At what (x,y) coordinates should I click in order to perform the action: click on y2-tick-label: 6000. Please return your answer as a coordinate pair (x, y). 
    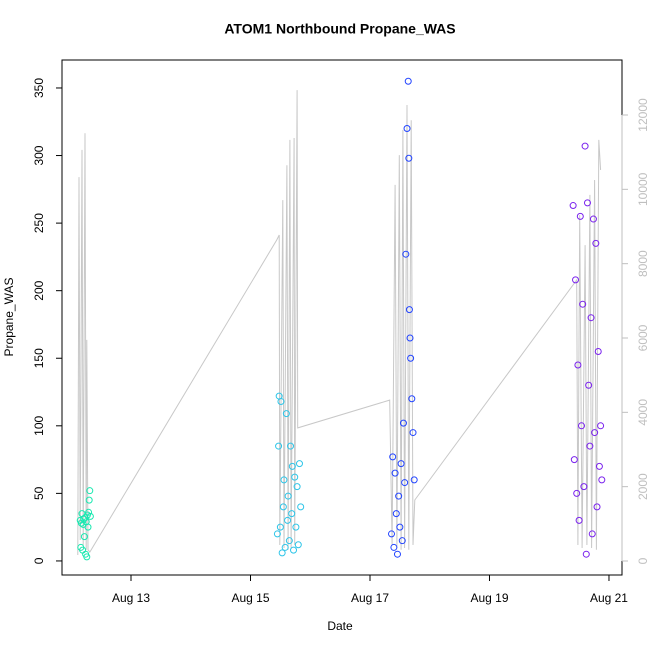
    Looking at the image, I should click on (643, 337).